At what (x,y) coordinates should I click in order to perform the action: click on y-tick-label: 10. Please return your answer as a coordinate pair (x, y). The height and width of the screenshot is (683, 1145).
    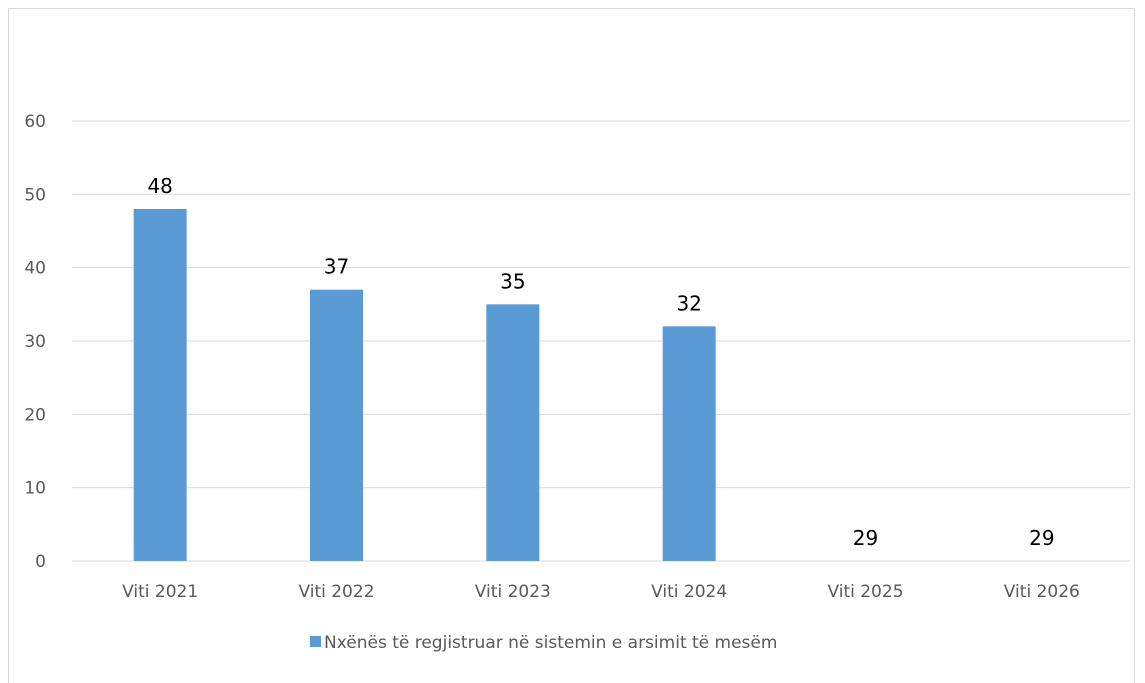
    Looking at the image, I should click on (35, 489).